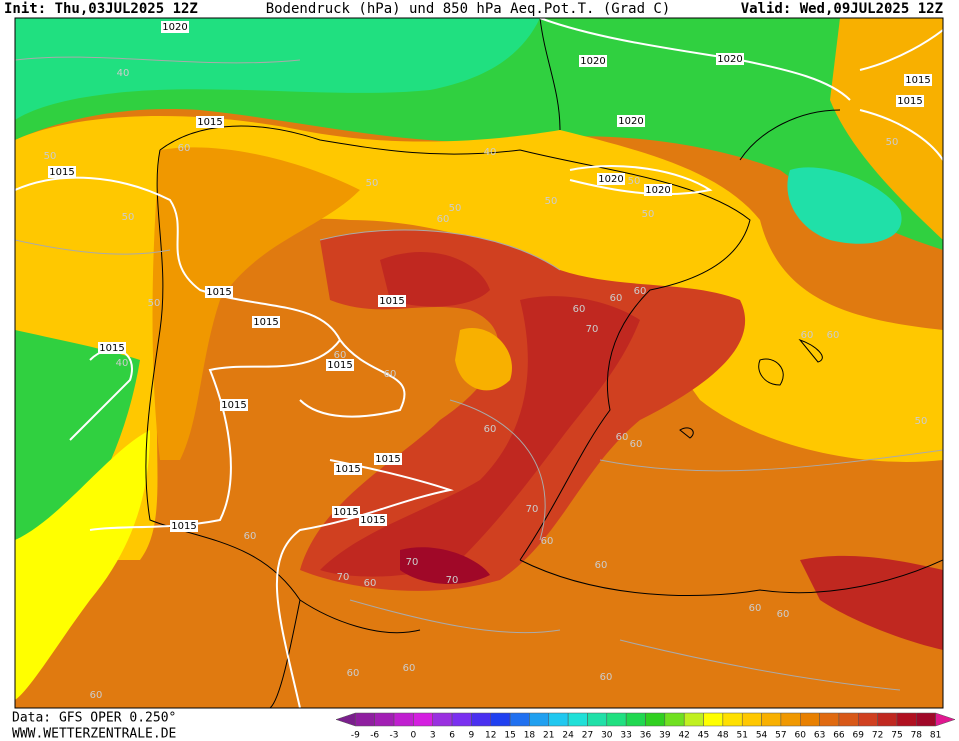 This screenshot has width=959, height=741. Describe the element at coordinates (842, 9) in the screenshot. I see `valid-time: Valid: Wed,09JUL2025 12Z` at that location.